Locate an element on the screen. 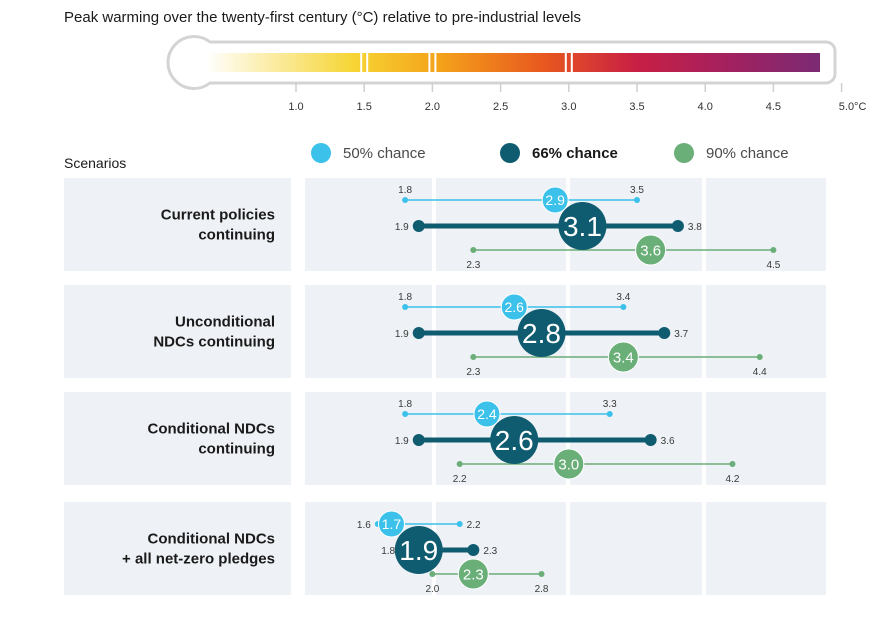 This screenshot has height=636, width=878. range-high-label: 3.7 is located at coordinates (681, 334).